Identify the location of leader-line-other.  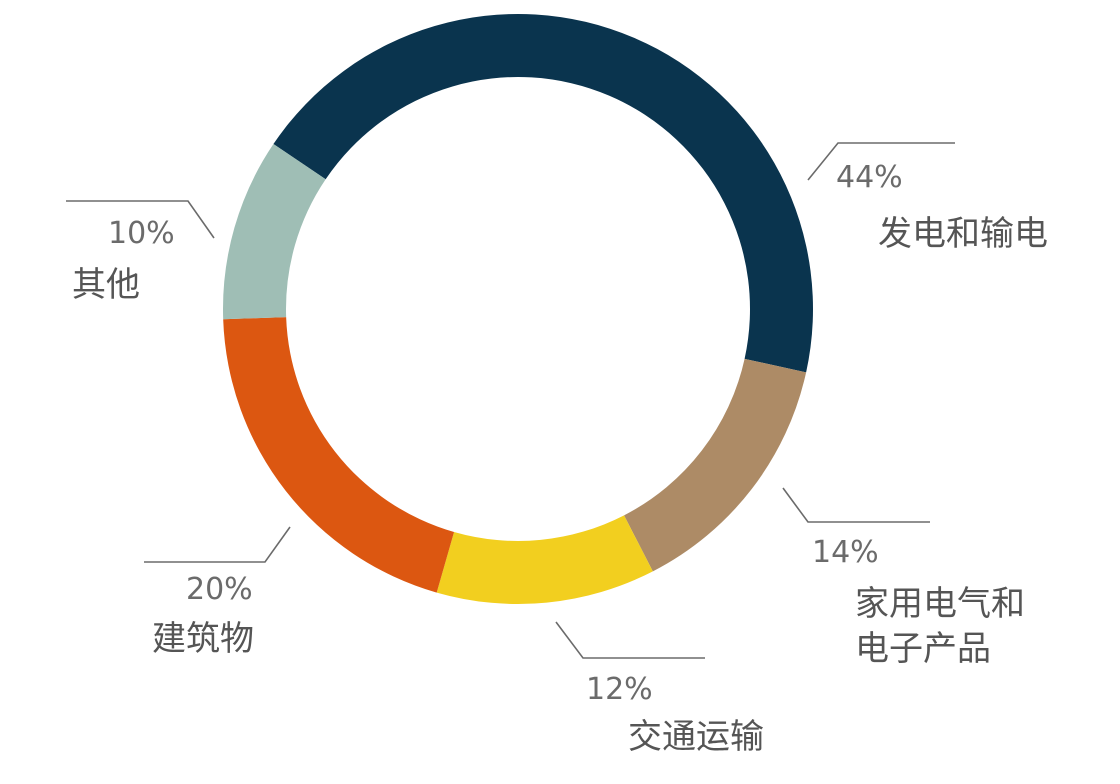
(140, 219).